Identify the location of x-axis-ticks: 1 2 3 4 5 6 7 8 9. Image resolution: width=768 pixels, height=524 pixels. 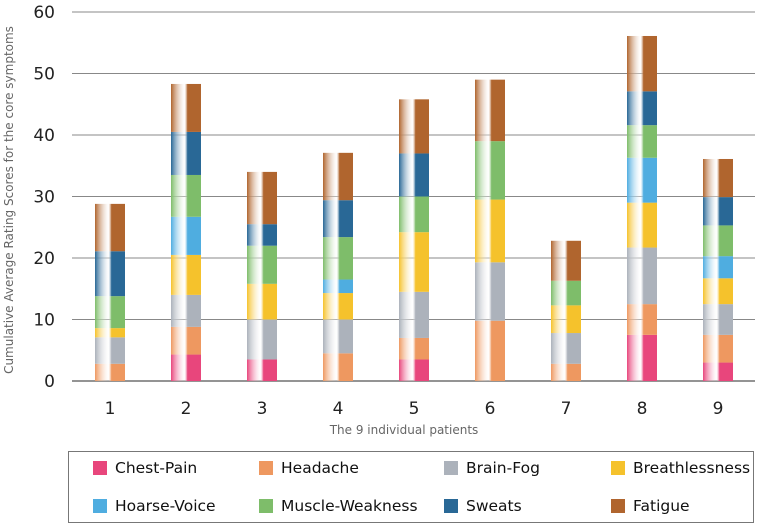
(414, 409).